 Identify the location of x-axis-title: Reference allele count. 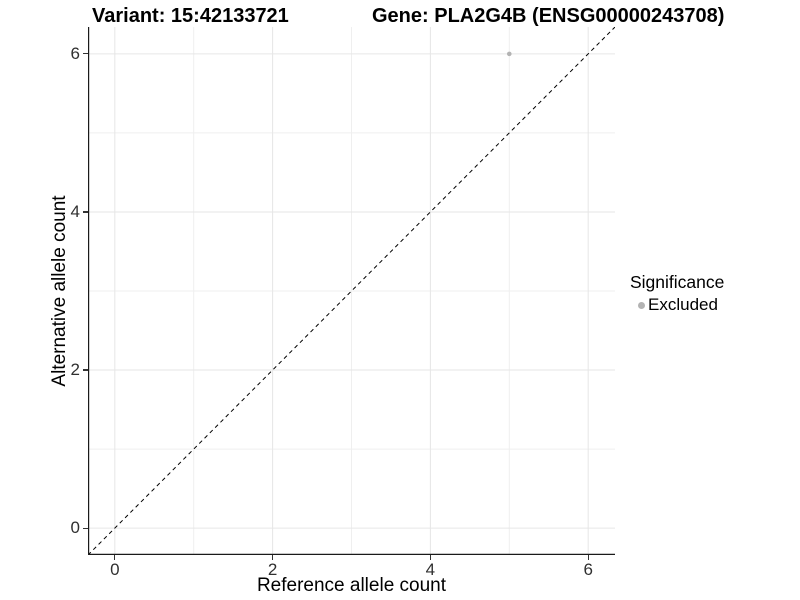
(351, 585).